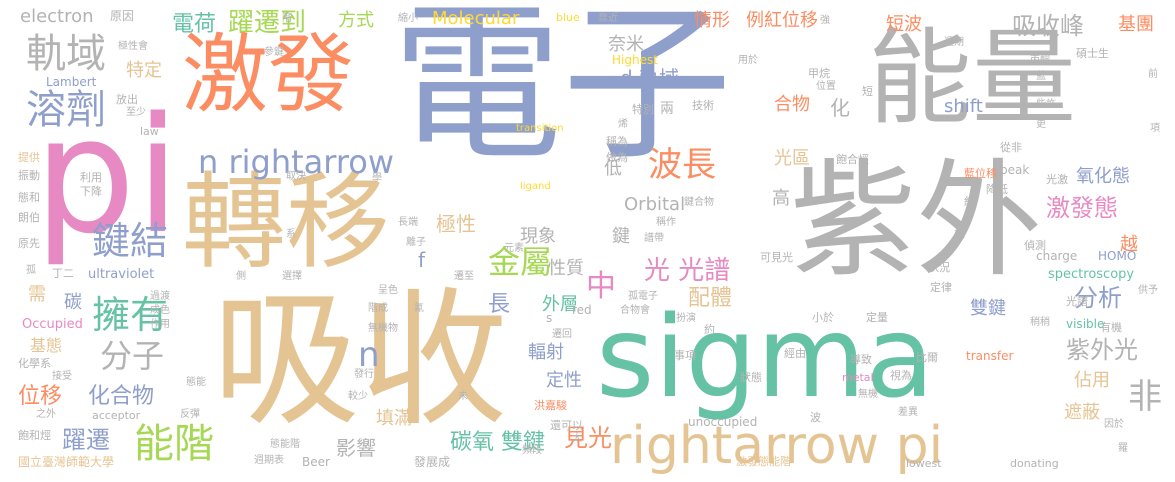 The image size is (1175, 482). I want to click on word: 還可以, so click(566, 425).